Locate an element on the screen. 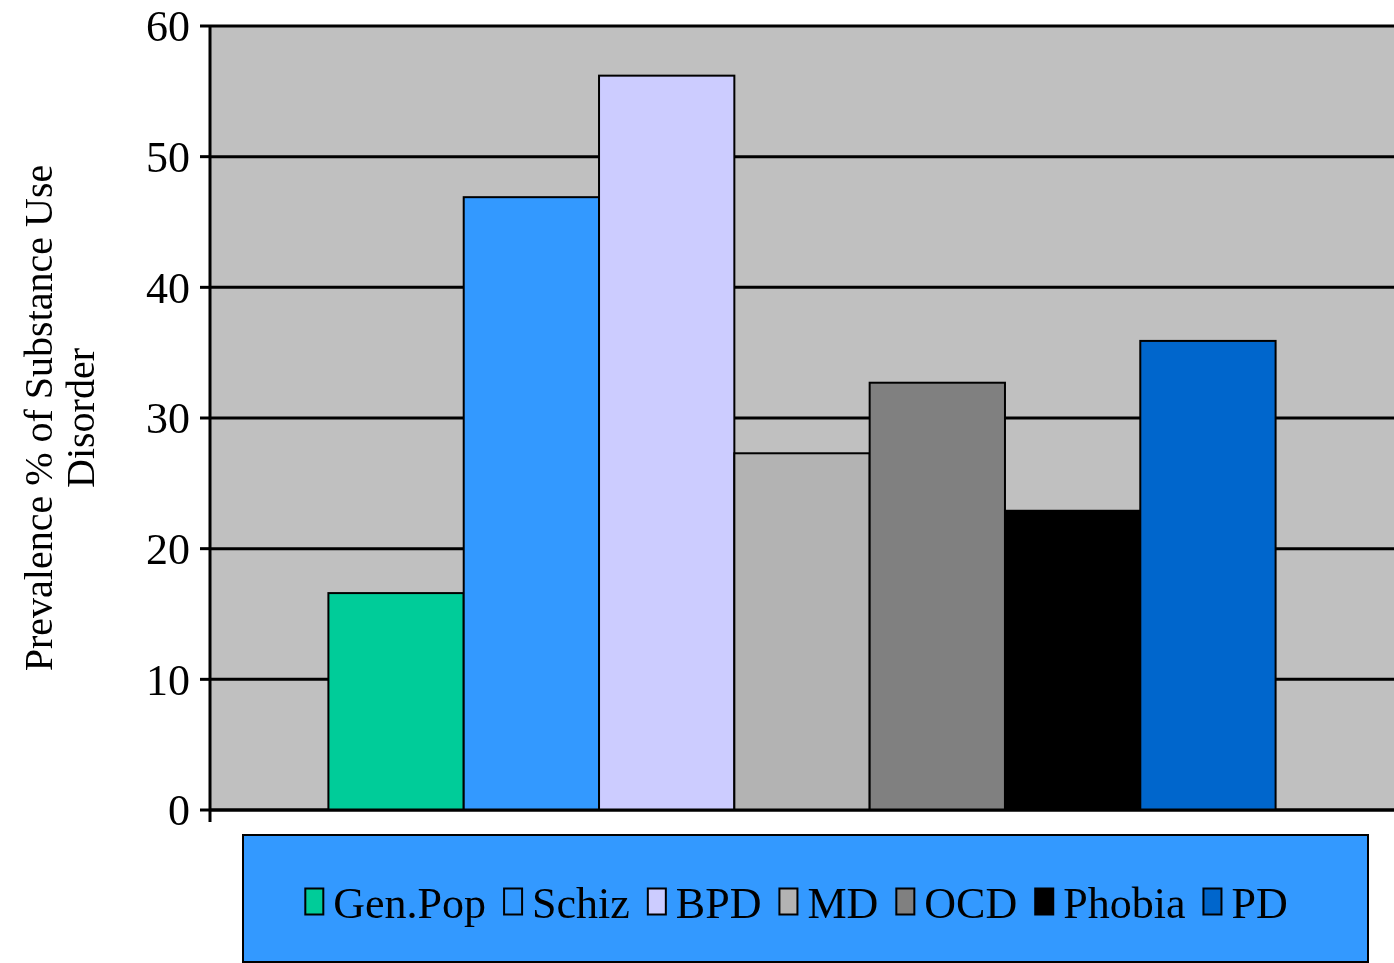 This screenshot has height=963, width=1394. y-tick-label: 60 is located at coordinates (168, 27).